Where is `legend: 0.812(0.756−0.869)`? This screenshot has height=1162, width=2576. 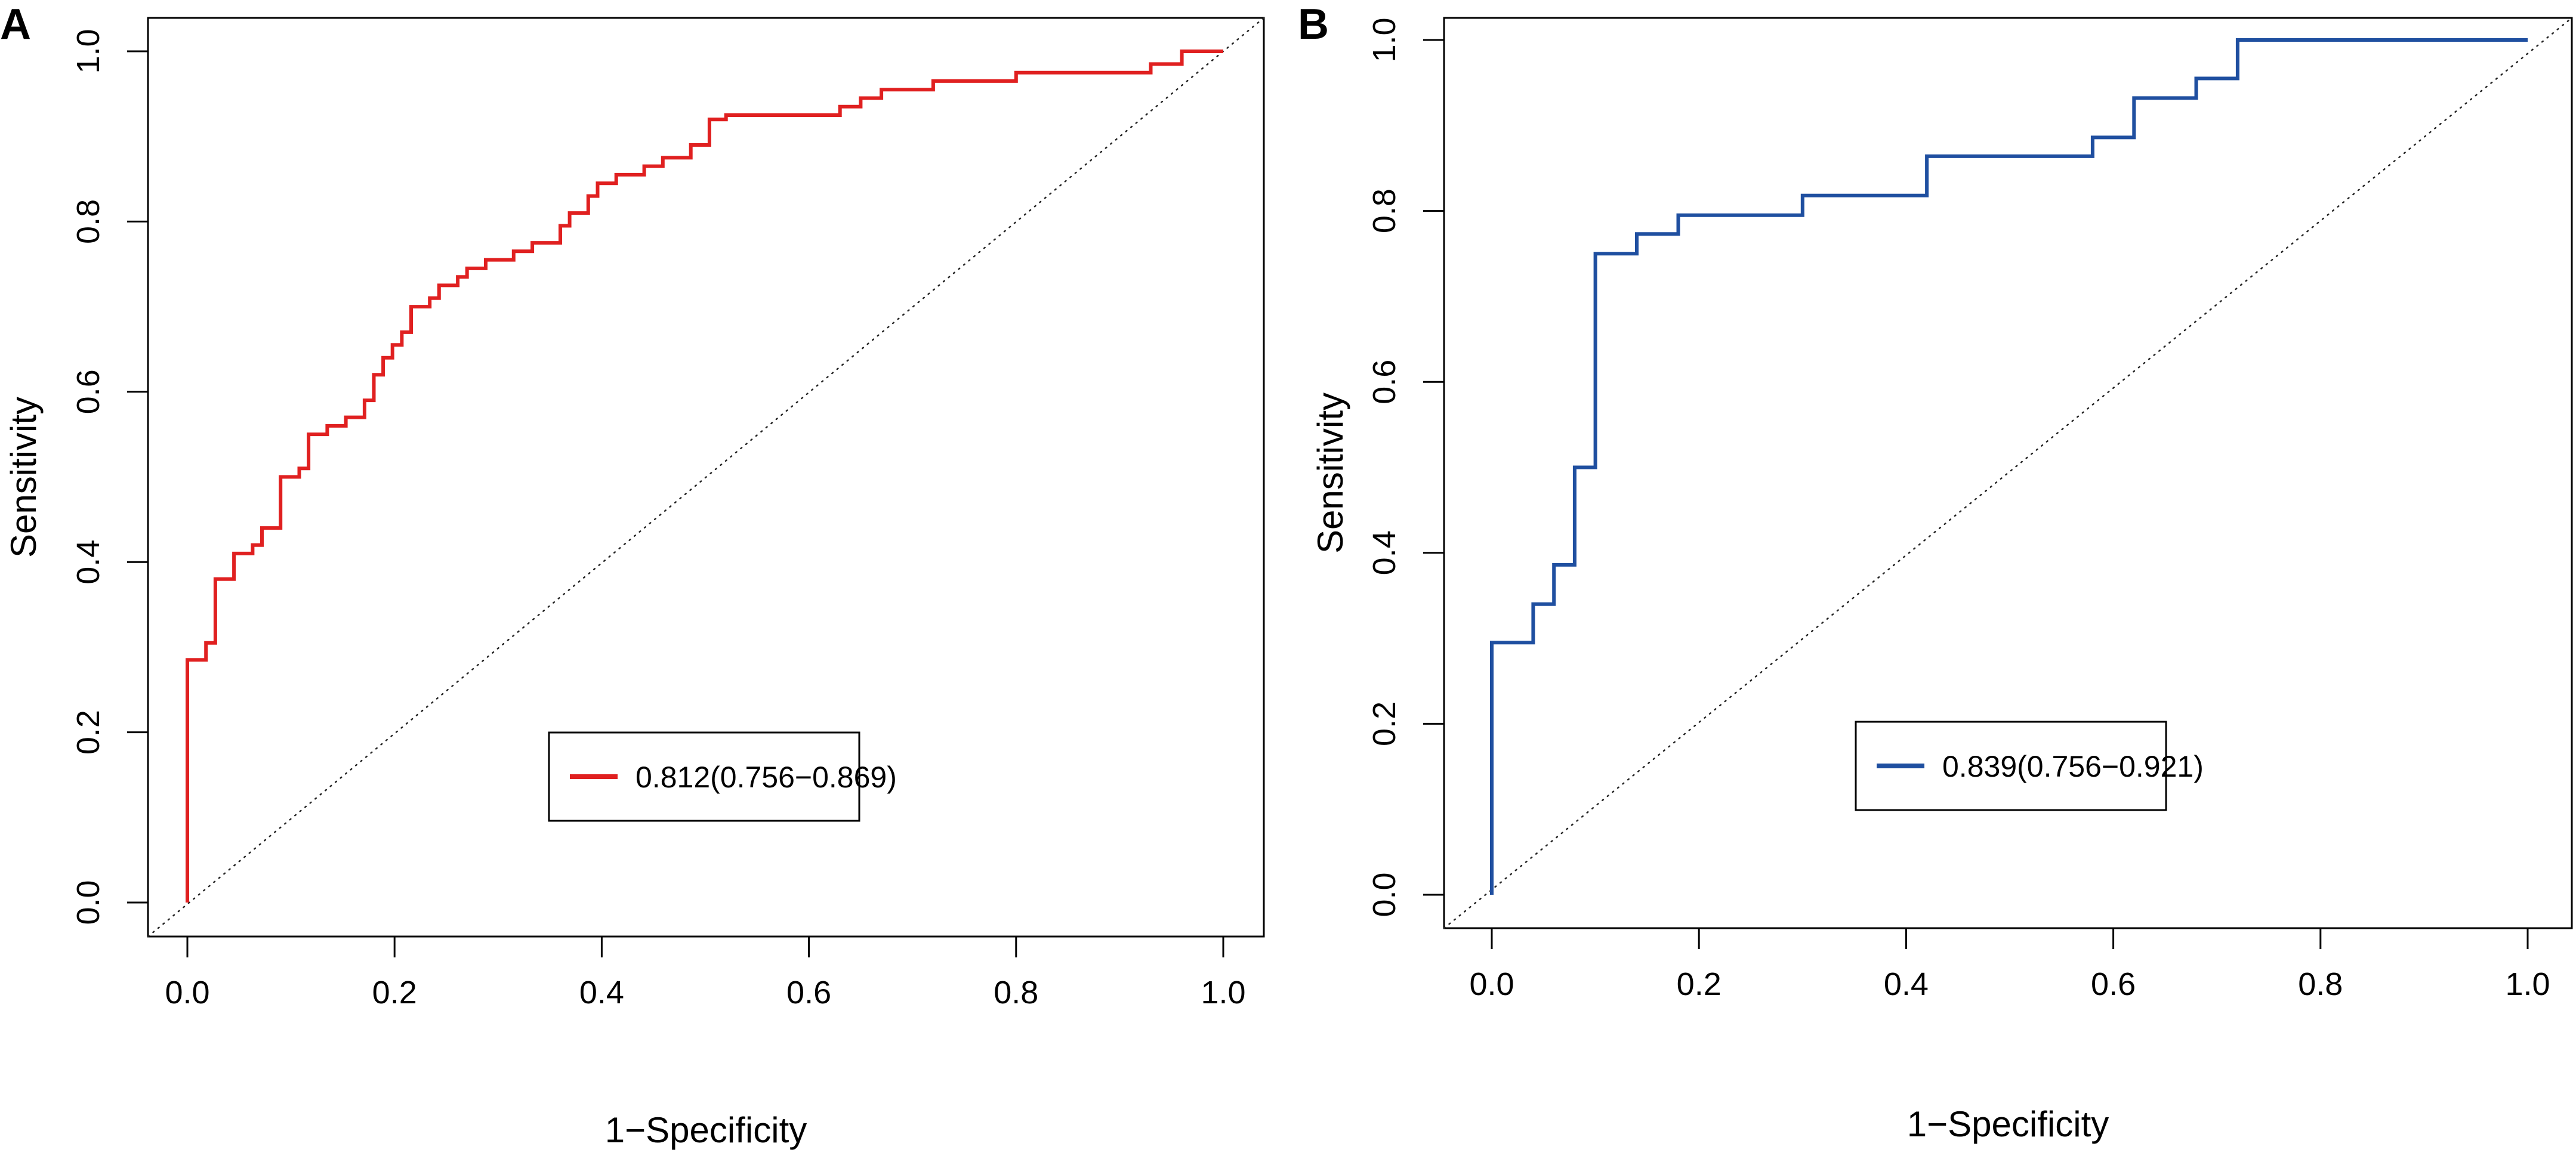 legend: 0.812(0.756−0.869) is located at coordinates (723, 776).